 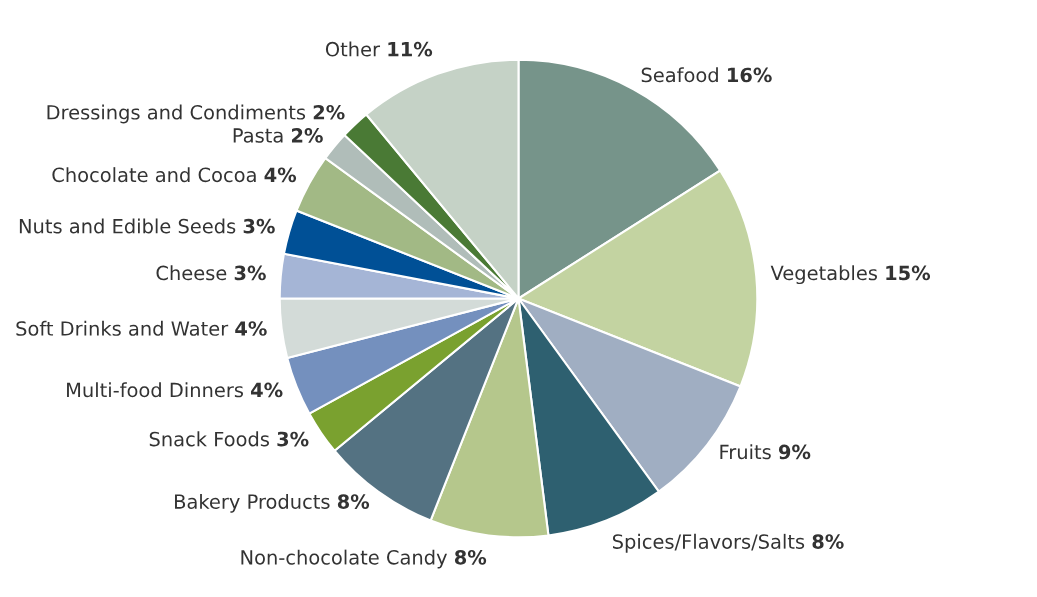 I want to click on slice-label: Seafood, so click(x=679, y=75).